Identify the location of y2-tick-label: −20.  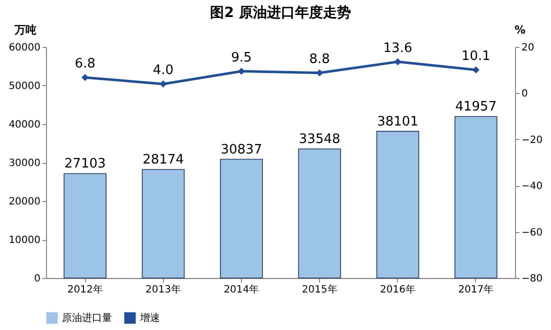
(532, 140).